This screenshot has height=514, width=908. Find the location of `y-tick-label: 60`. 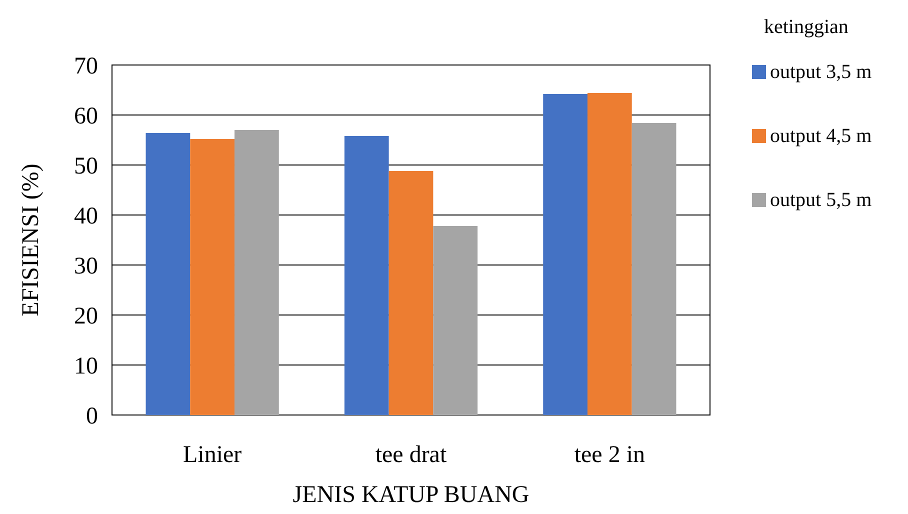

y-tick-label: 60 is located at coordinates (86, 116).